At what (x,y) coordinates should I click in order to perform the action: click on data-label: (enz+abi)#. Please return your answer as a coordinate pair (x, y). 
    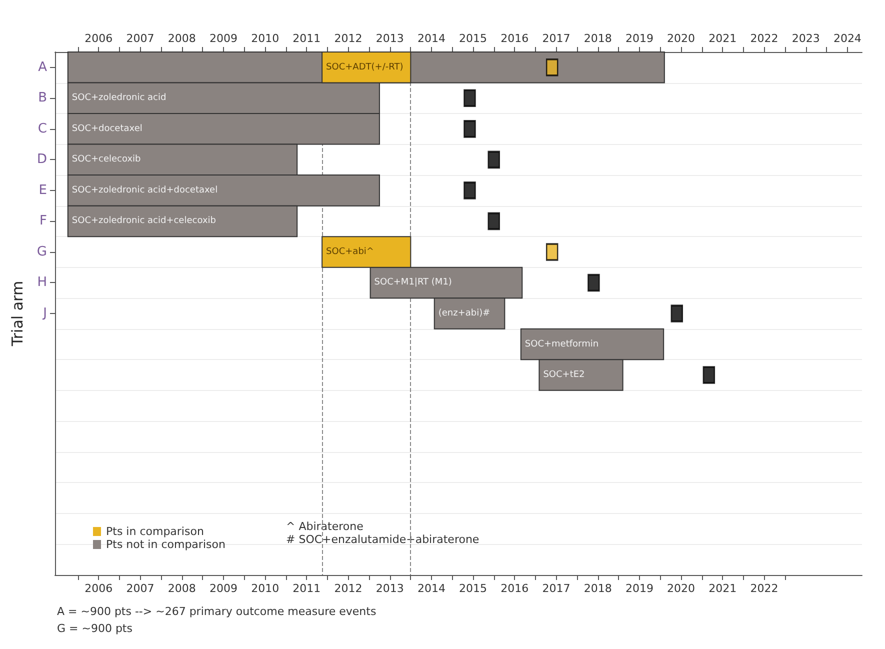
    Looking at the image, I should click on (464, 313).